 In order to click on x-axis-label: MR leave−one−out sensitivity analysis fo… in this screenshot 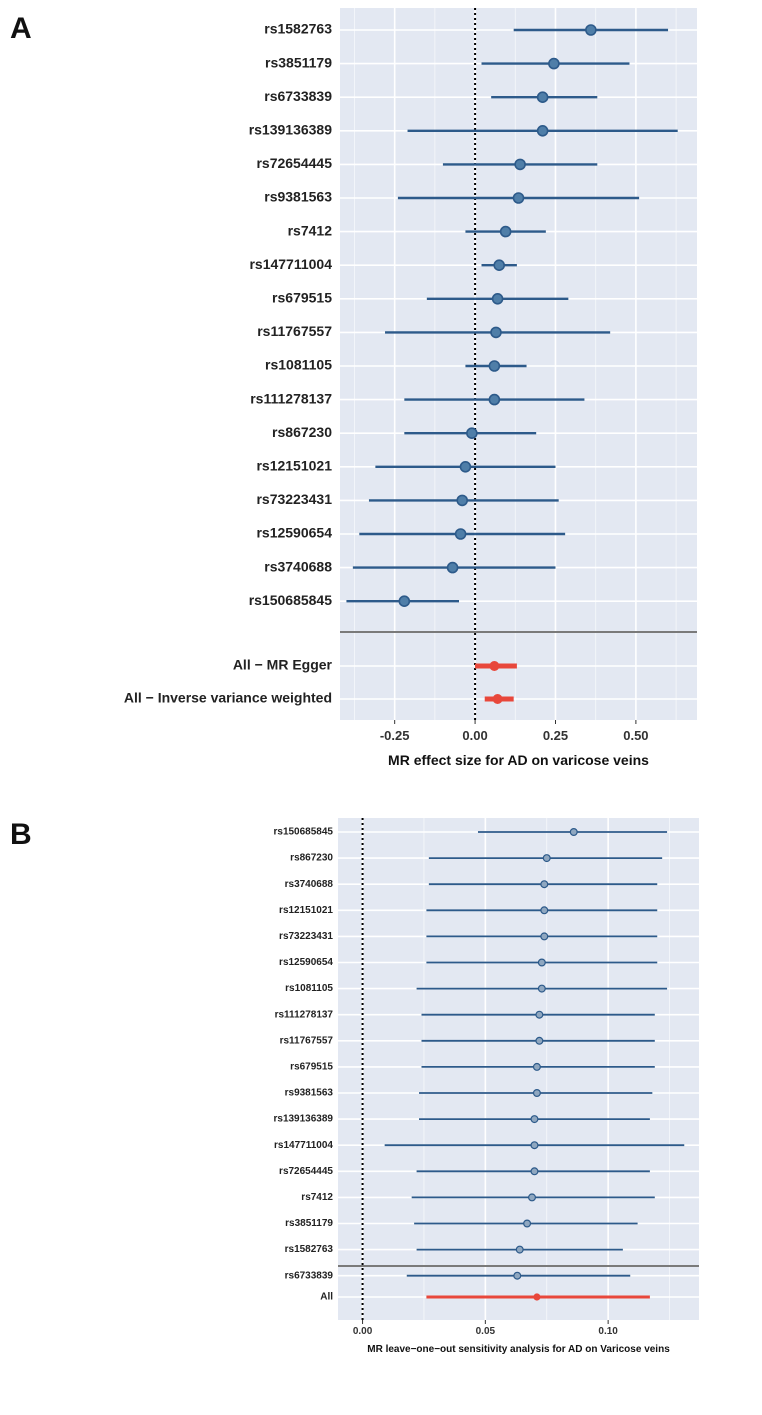, I will do `click(518, 1349)`.